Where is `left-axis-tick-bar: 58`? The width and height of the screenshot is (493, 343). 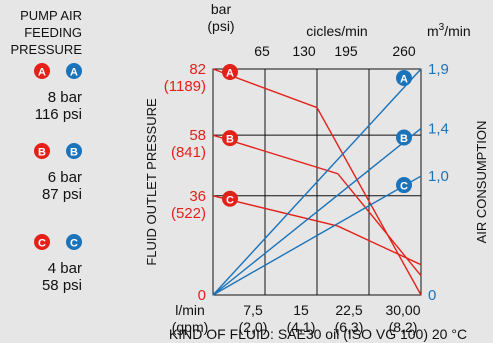 left-axis-tick-bar: 58 is located at coordinates (197, 135).